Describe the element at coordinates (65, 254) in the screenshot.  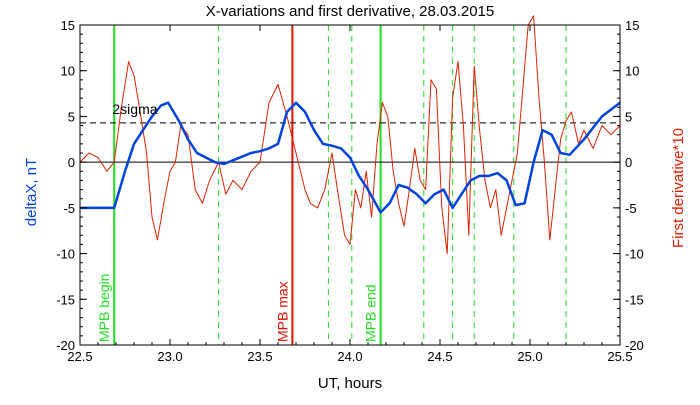
I see `y-tick-label-left: -10` at that location.